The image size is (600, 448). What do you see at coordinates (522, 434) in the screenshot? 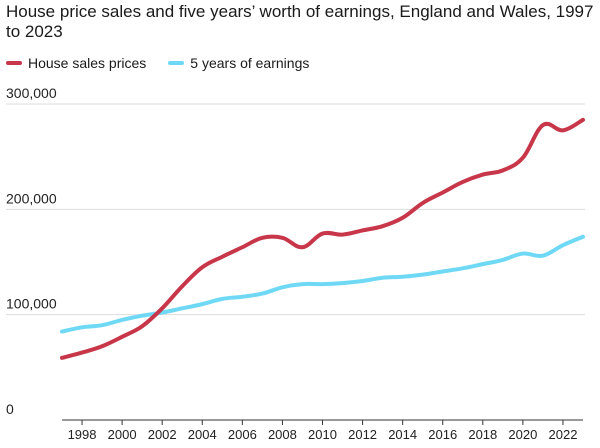
I see `x-tick-label: 2020` at bounding box center [522, 434].